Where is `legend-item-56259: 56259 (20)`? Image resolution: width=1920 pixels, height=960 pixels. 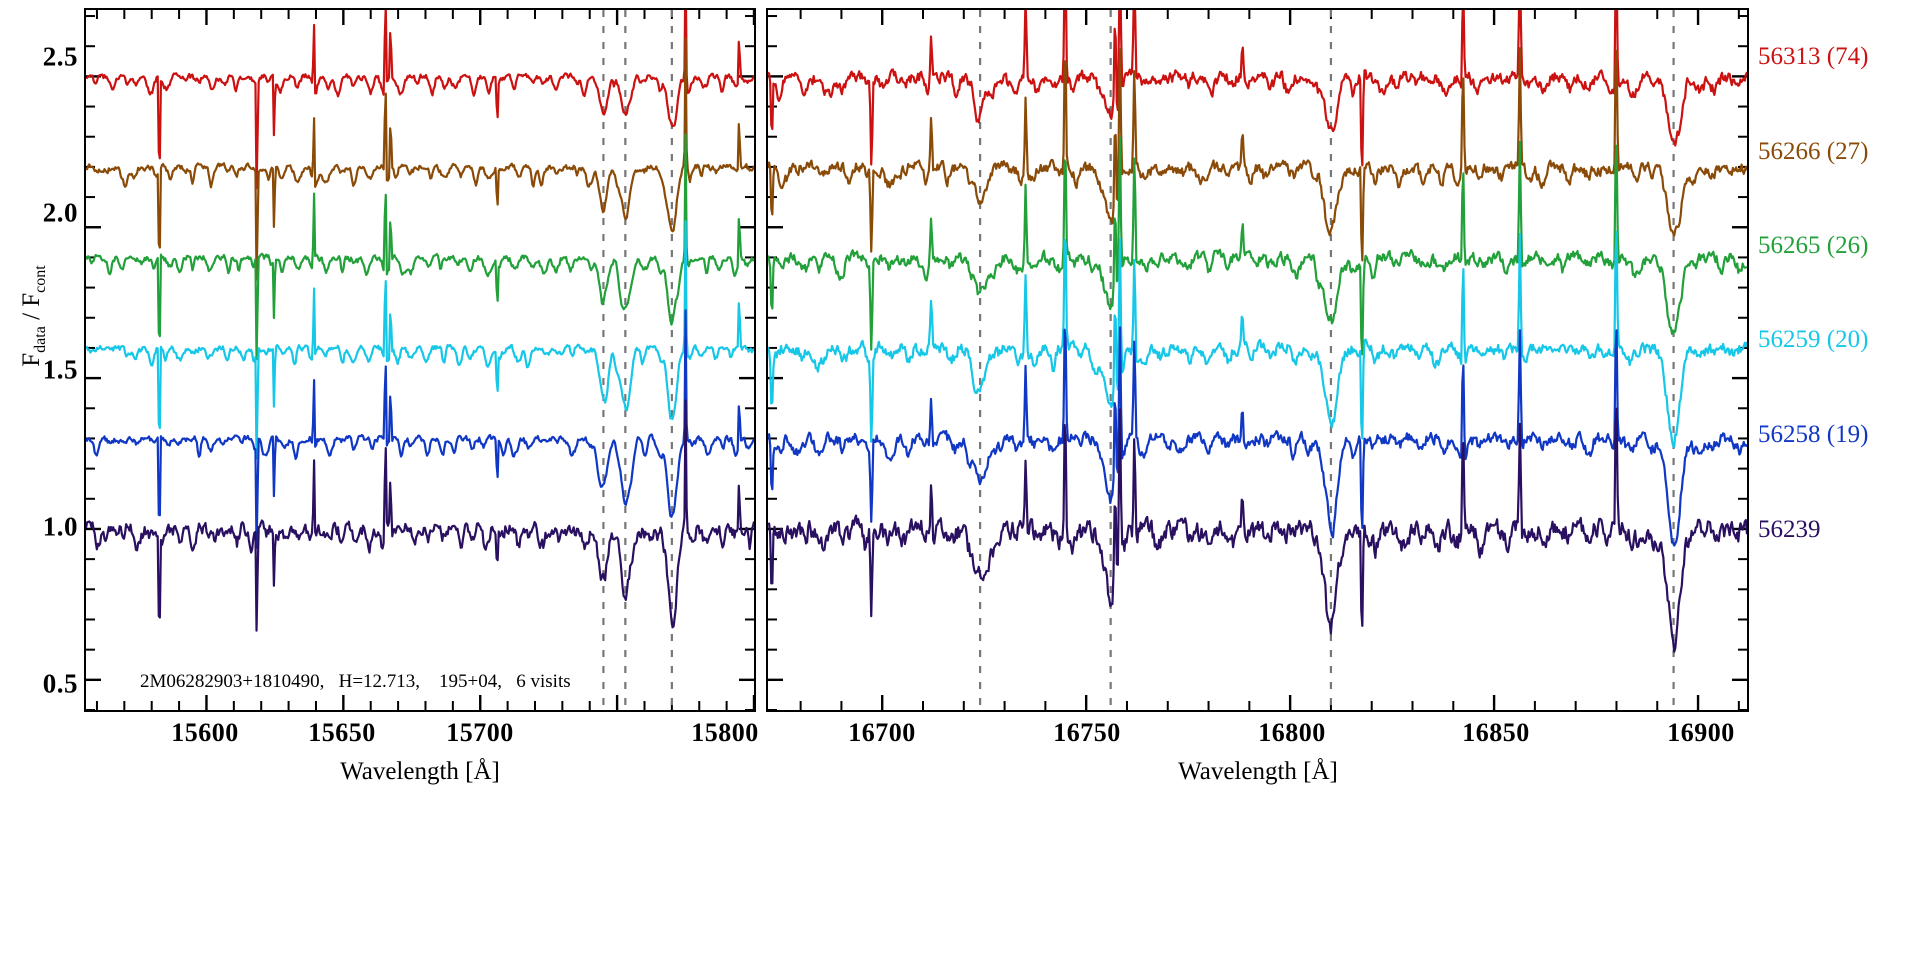 legend-item-56259: 56259 (20) is located at coordinates (1813, 339).